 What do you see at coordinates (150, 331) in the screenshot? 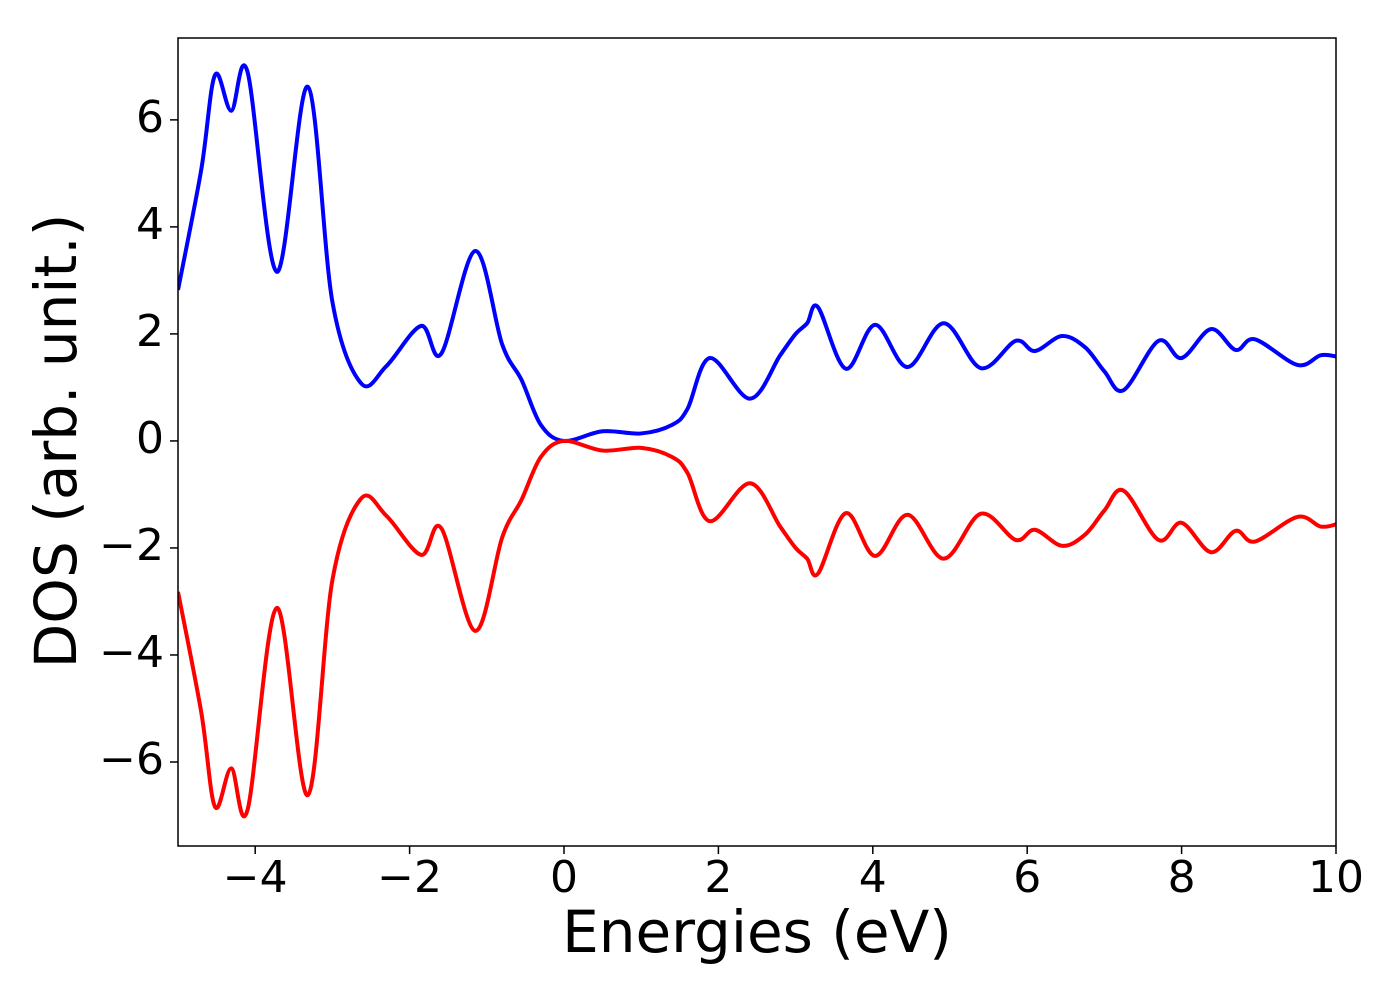
I see `y-tick-label: 2` at bounding box center [150, 331].